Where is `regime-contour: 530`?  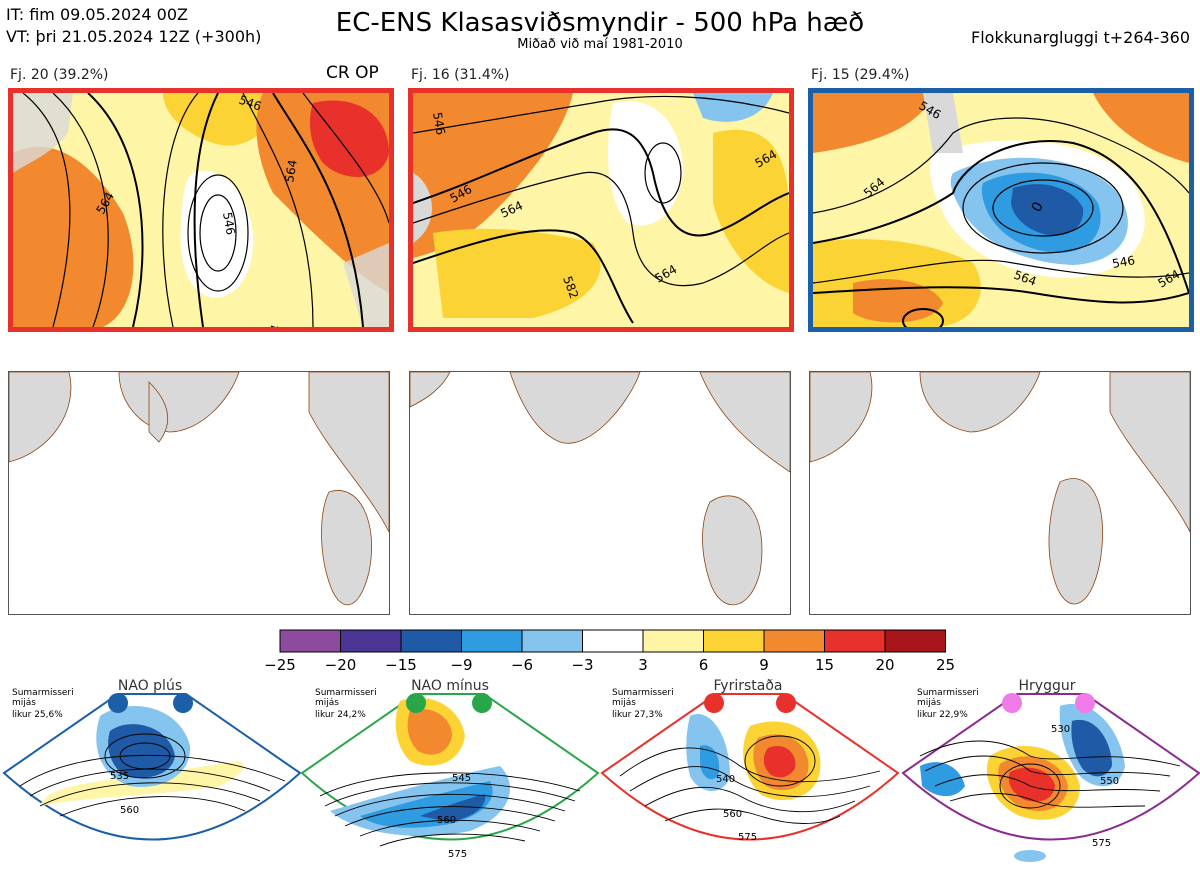
regime-contour: 530 is located at coordinates (1060, 729).